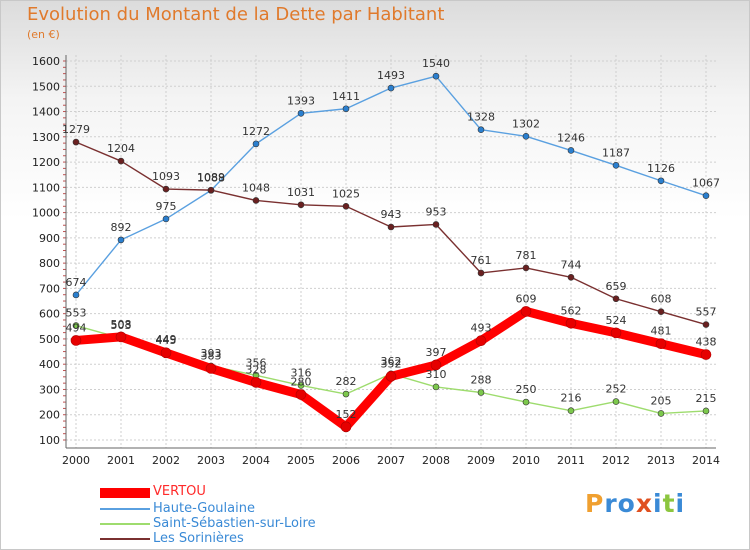  Describe the element at coordinates (436, 211) in the screenshot. I see `data-label-les-sorinieres: 953` at that location.